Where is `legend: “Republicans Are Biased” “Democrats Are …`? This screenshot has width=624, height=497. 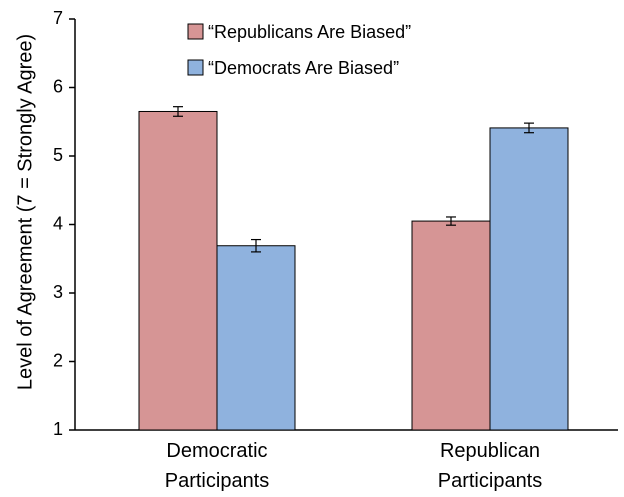
legend: “Republicans Are Biased” “Democrats Are … is located at coordinates (299, 50).